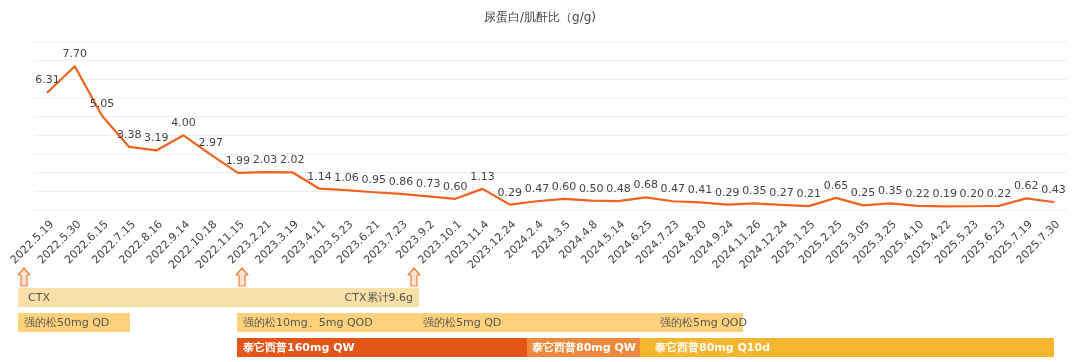 The height and width of the screenshot is (362, 1080). Describe the element at coordinates (39, 298) in the screenshot. I see `text: CTX` at that location.